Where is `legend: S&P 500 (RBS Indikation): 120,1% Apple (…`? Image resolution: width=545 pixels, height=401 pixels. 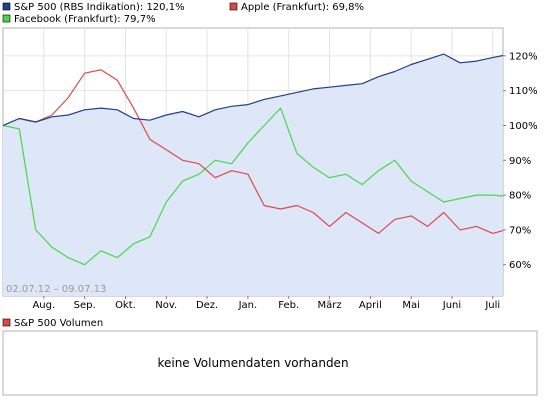 legend: S&P 500 (RBS Indikation): 120,1% Apple (… is located at coordinates (183, 13).